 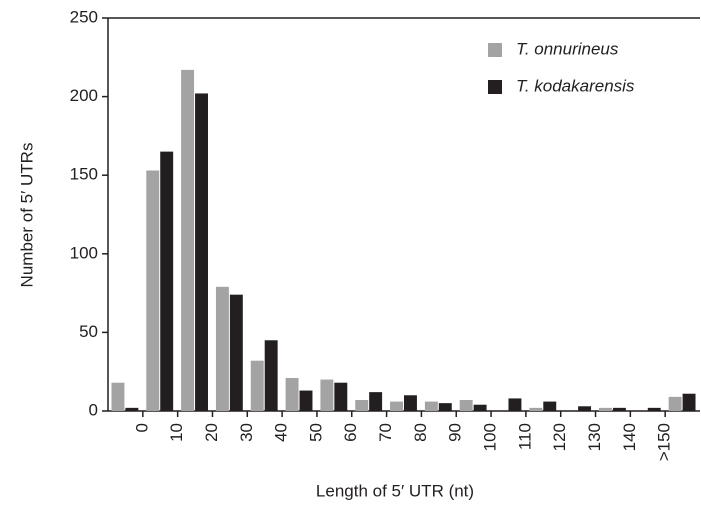 I want to click on x-tick-label: 120, so click(x=559, y=437).